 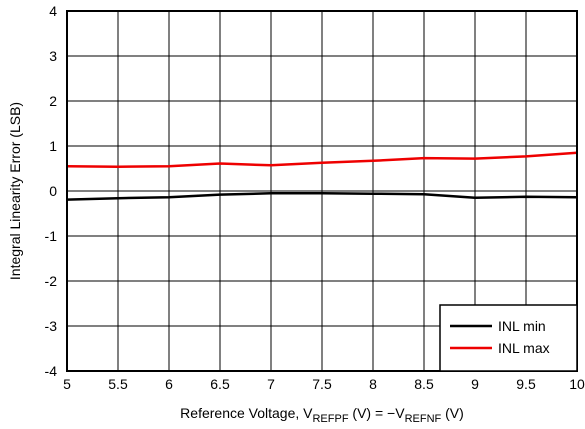 What do you see at coordinates (524, 348) in the screenshot?
I see `legend-label-inl-max: INL max` at bounding box center [524, 348].